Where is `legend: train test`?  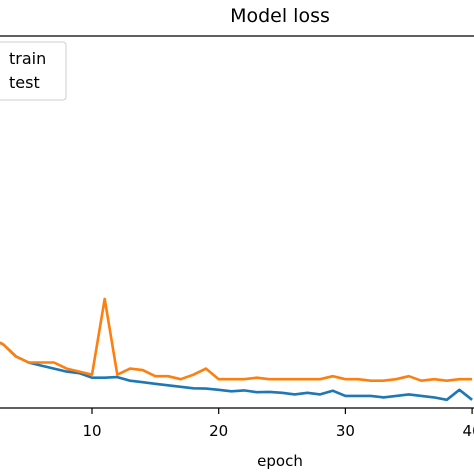
legend: train test is located at coordinates (33, 71).